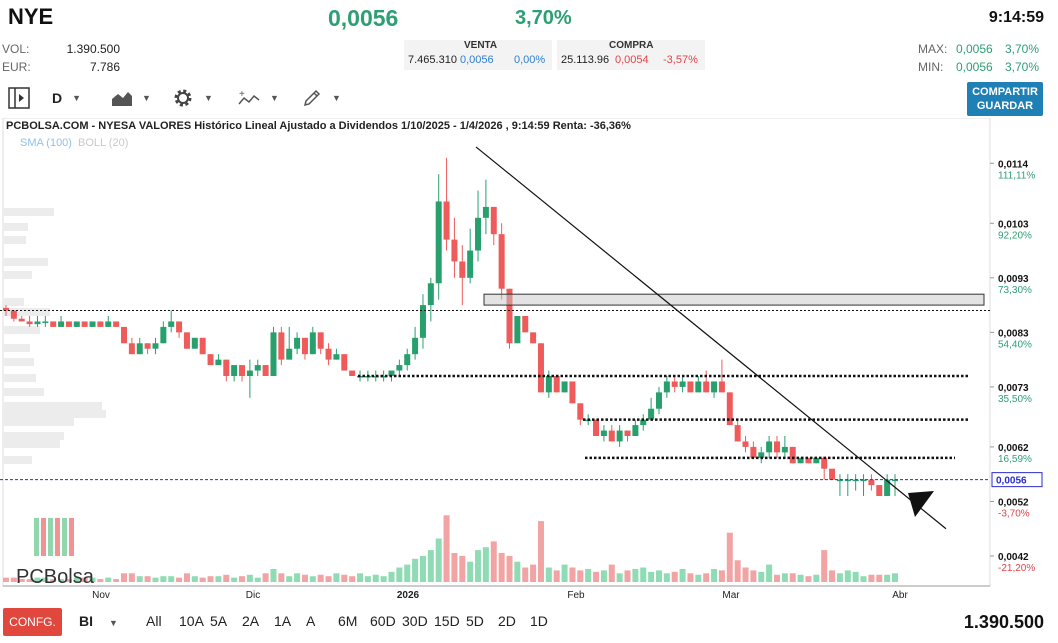 This screenshot has width=1058, height=643. I want to click on gear-icon, so click(183, 98).